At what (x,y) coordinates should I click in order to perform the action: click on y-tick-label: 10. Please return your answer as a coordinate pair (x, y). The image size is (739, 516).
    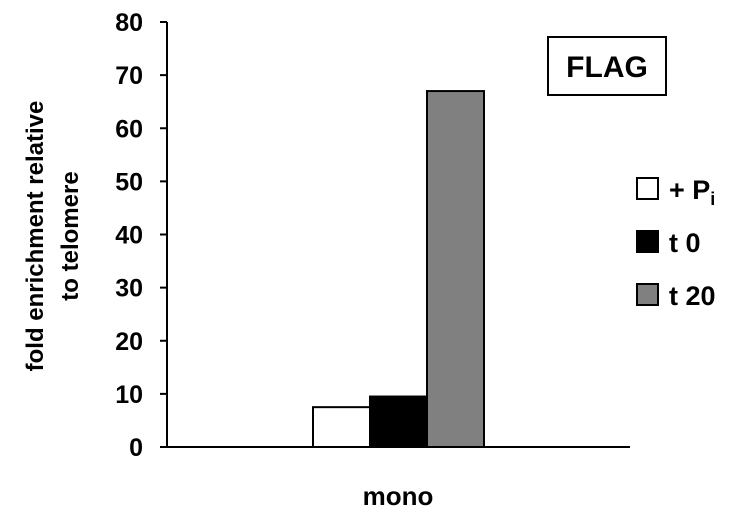
    Looking at the image, I should click on (129, 395).